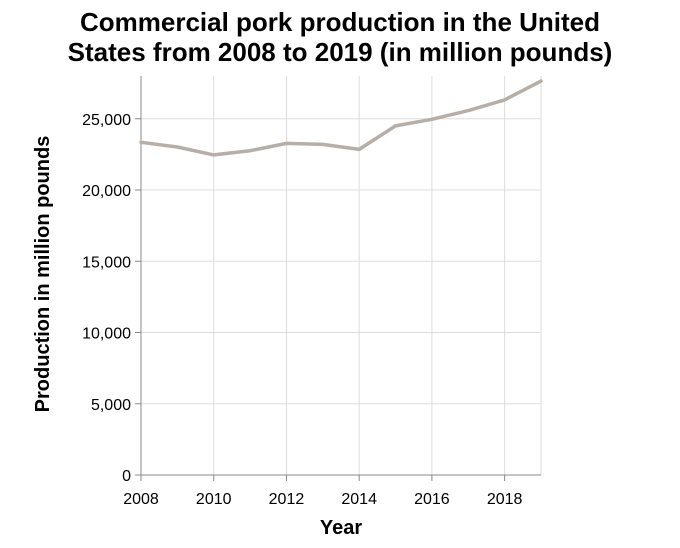  Describe the element at coordinates (141, 499) in the screenshot. I see `x-tick-label: 2008` at that location.